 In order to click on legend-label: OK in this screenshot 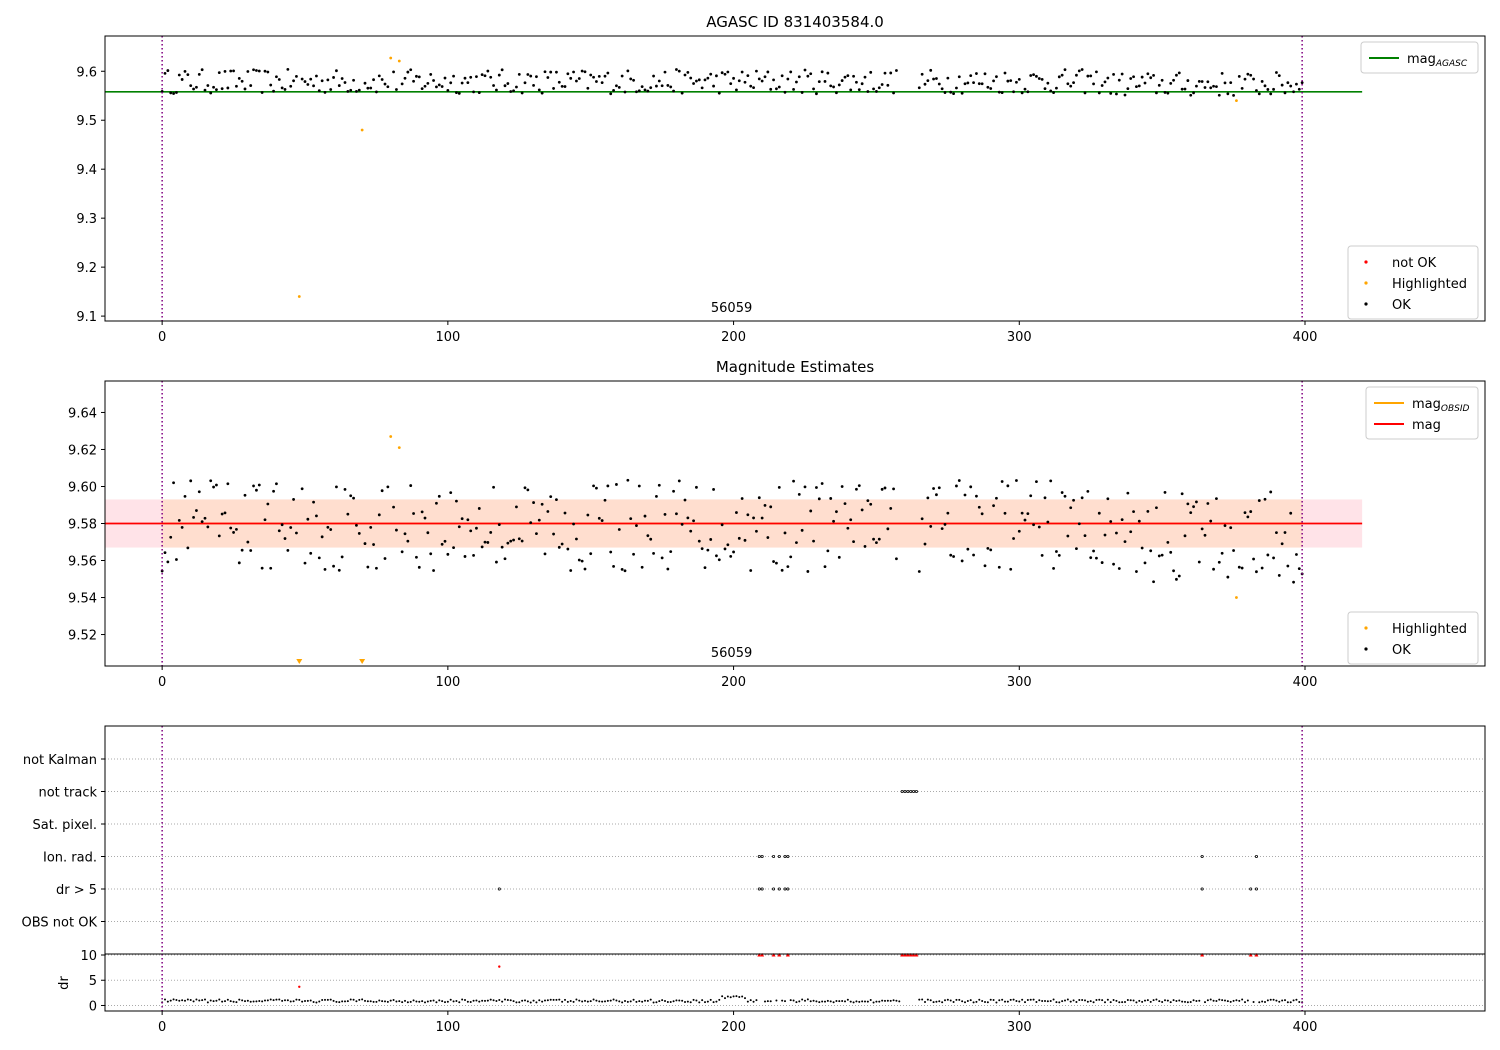, I will do `click(1401, 650)`.